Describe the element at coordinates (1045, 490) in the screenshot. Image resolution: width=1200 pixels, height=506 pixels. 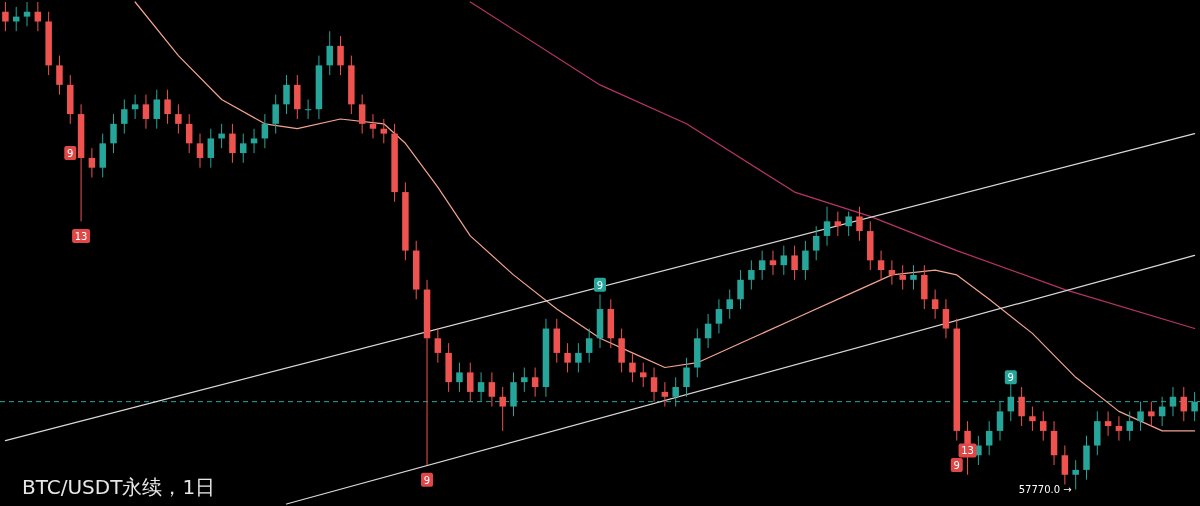
I see `annotation: 57770.0 →` at that location.